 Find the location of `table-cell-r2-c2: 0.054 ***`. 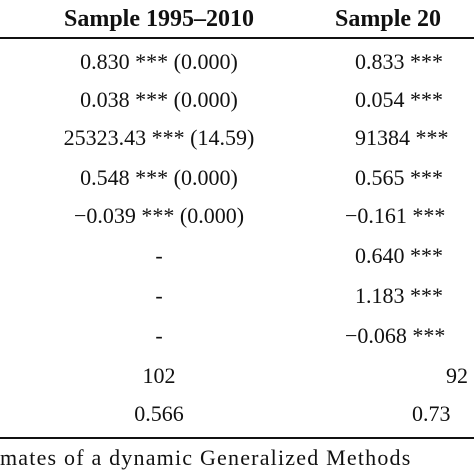

table-cell-r2-c2: 0.054 *** is located at coordinates (399, 99).